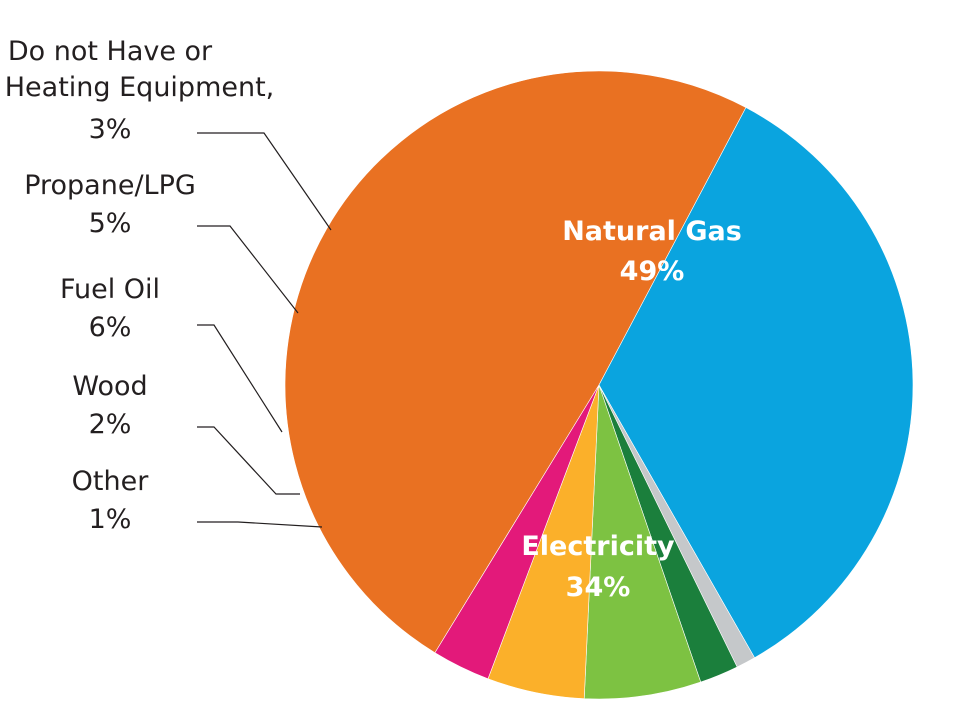 This screenshot has height=713, width=979. I want to click on slice-label-do-not-have-or-use-heating-equipment-line-2: Use Heating Equipment,, so click(137, 87).